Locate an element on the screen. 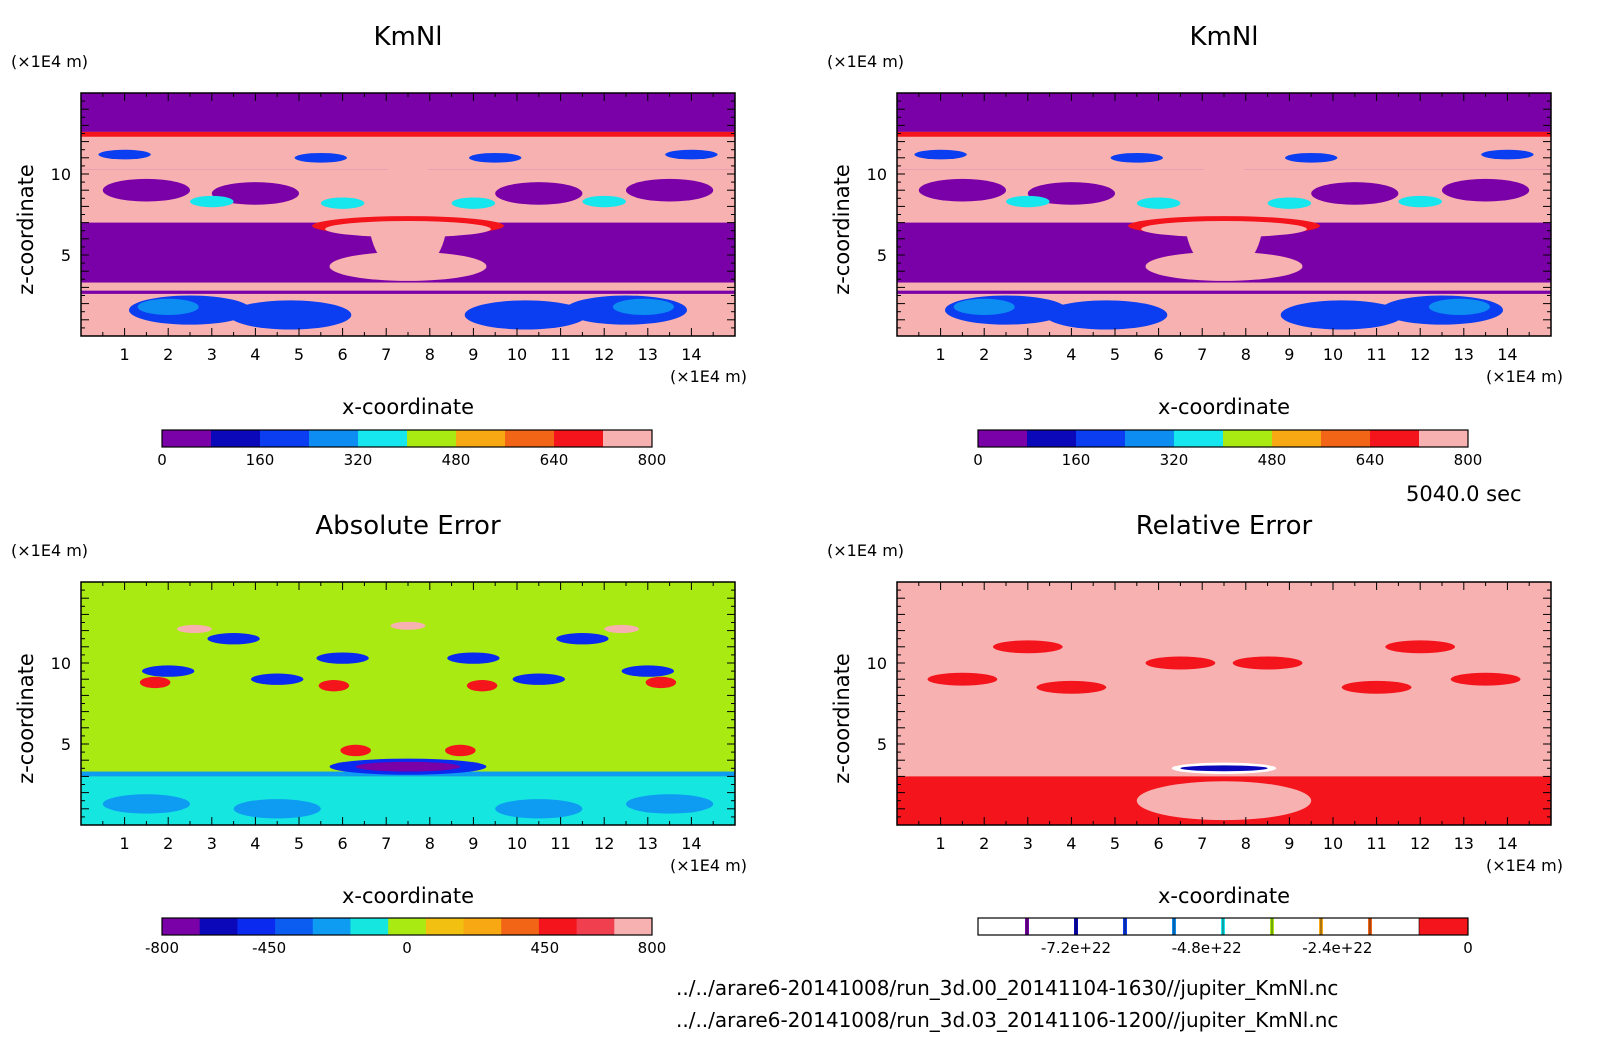 Image resolution: width=1604 pixels, height=1054 pixels. y-unit: (×1E4 m) is located at coordinates (49, 61).